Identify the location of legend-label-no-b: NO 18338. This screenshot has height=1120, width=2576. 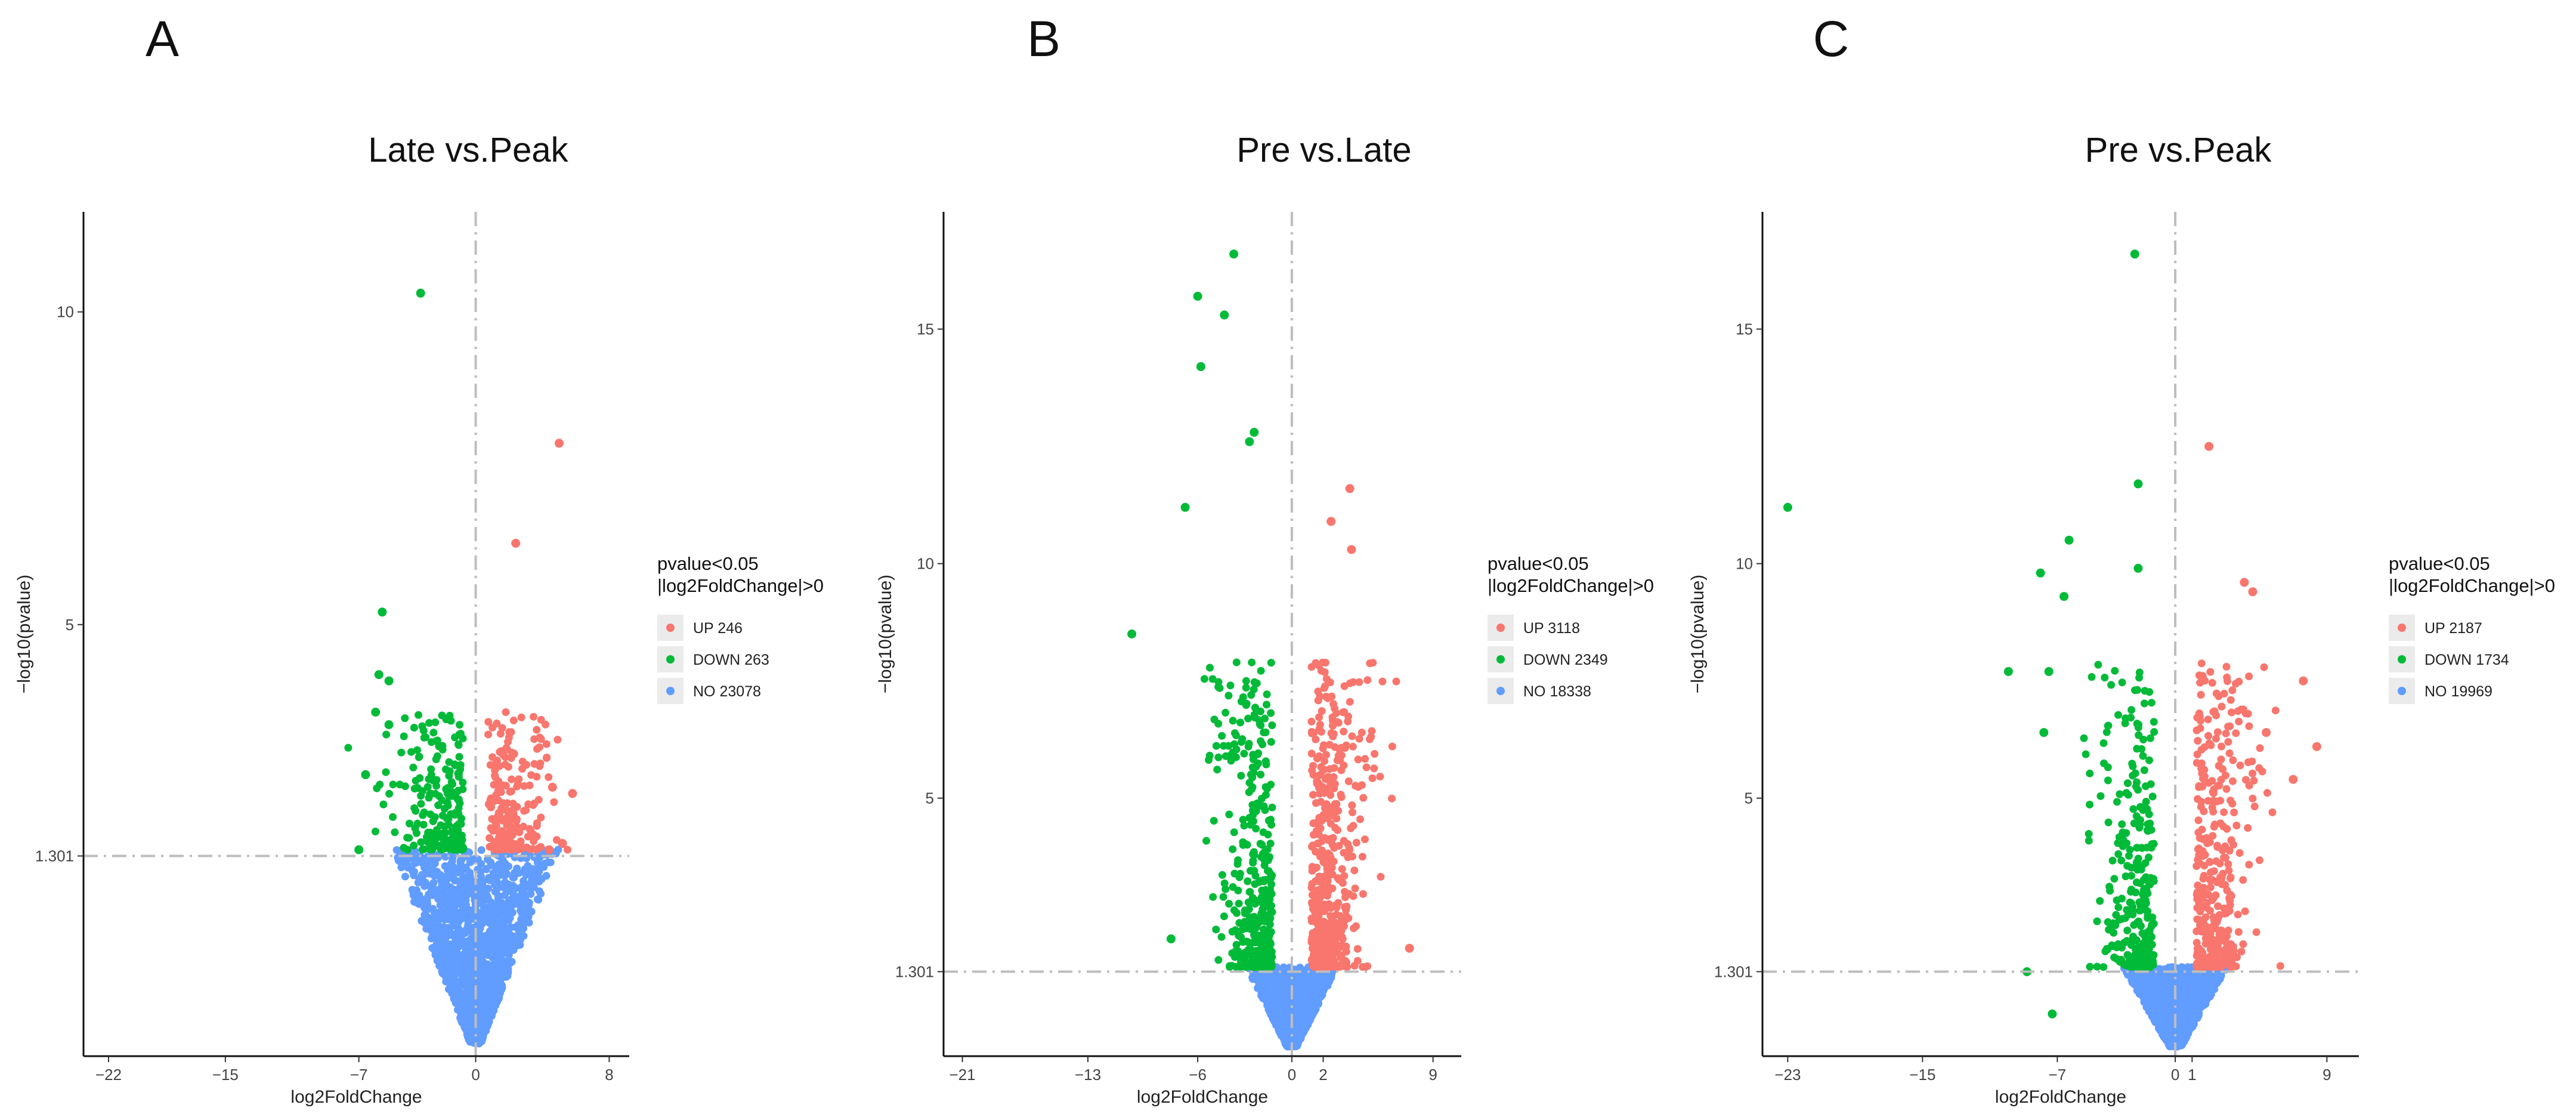
(1557, 691).